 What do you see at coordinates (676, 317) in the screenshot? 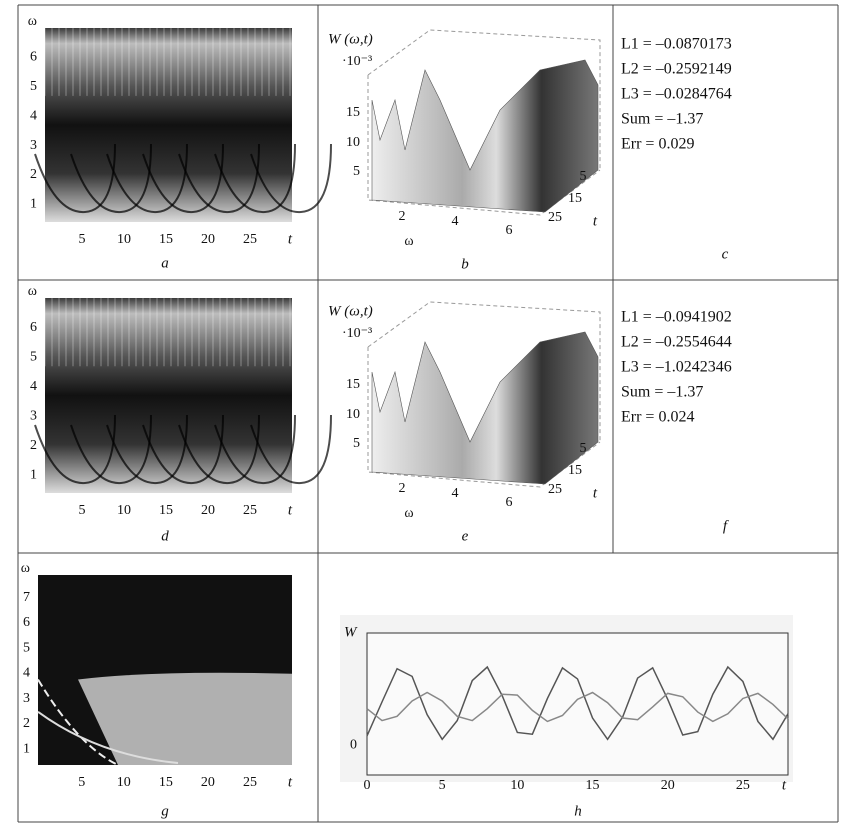
I see `result-line: L1 = –0.0941902` at bounding box center [676, 317].